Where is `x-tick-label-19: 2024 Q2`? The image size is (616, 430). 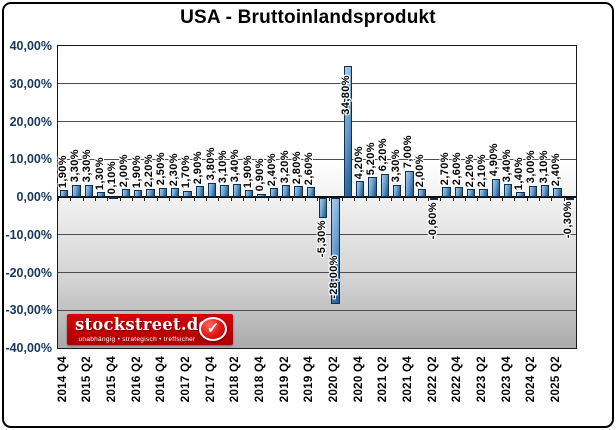 x-tick-label-19: 2024 Q2 is located at coordinates (531, 379).